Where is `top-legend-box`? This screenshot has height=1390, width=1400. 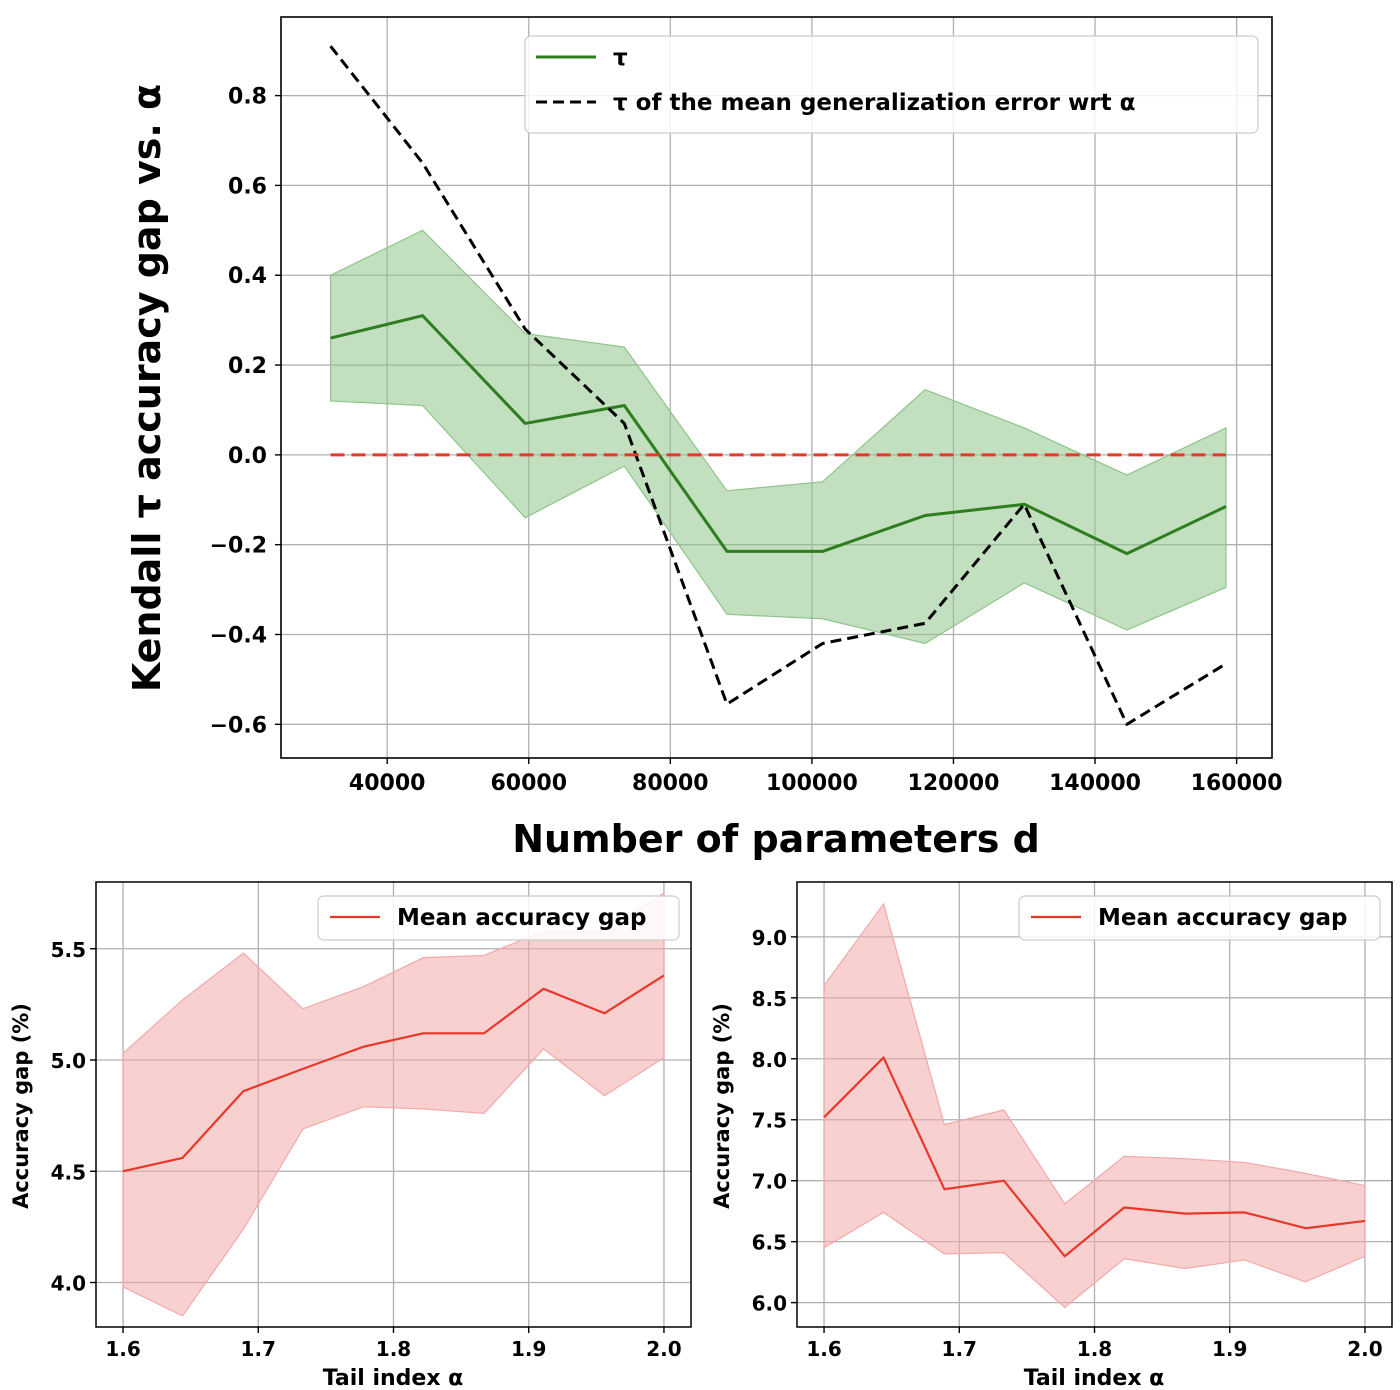
top-legend-box is located at coordinates (891, 84).